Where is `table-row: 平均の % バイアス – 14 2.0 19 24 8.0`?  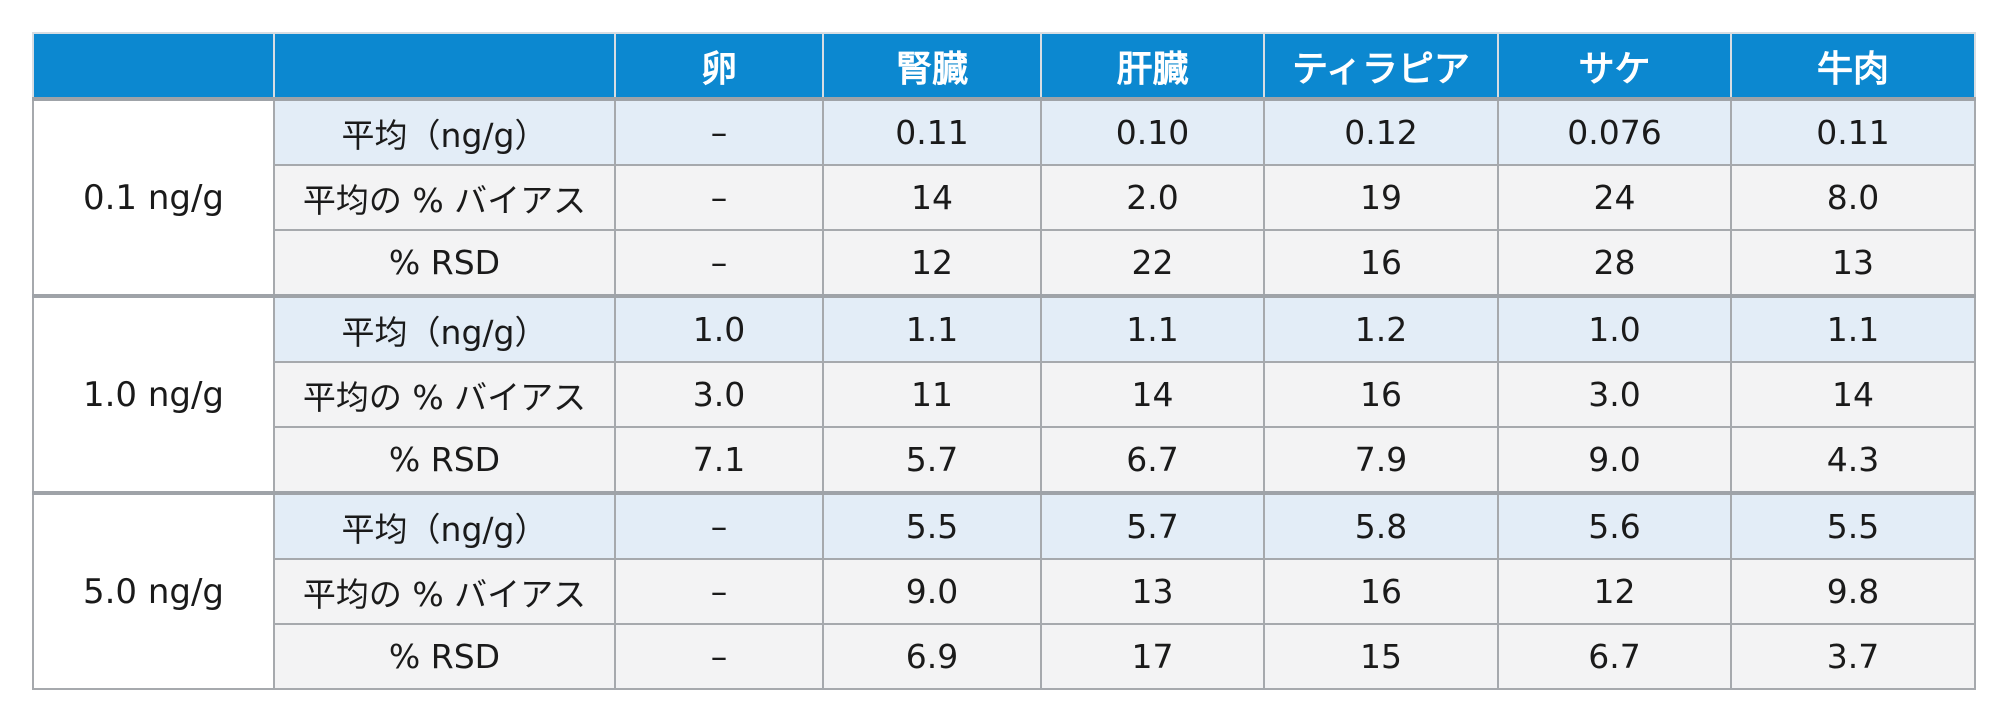
table-row: 平均の % バイアス – 14 2.0 19 24 8.0 is located at coordinates (1004, 197).